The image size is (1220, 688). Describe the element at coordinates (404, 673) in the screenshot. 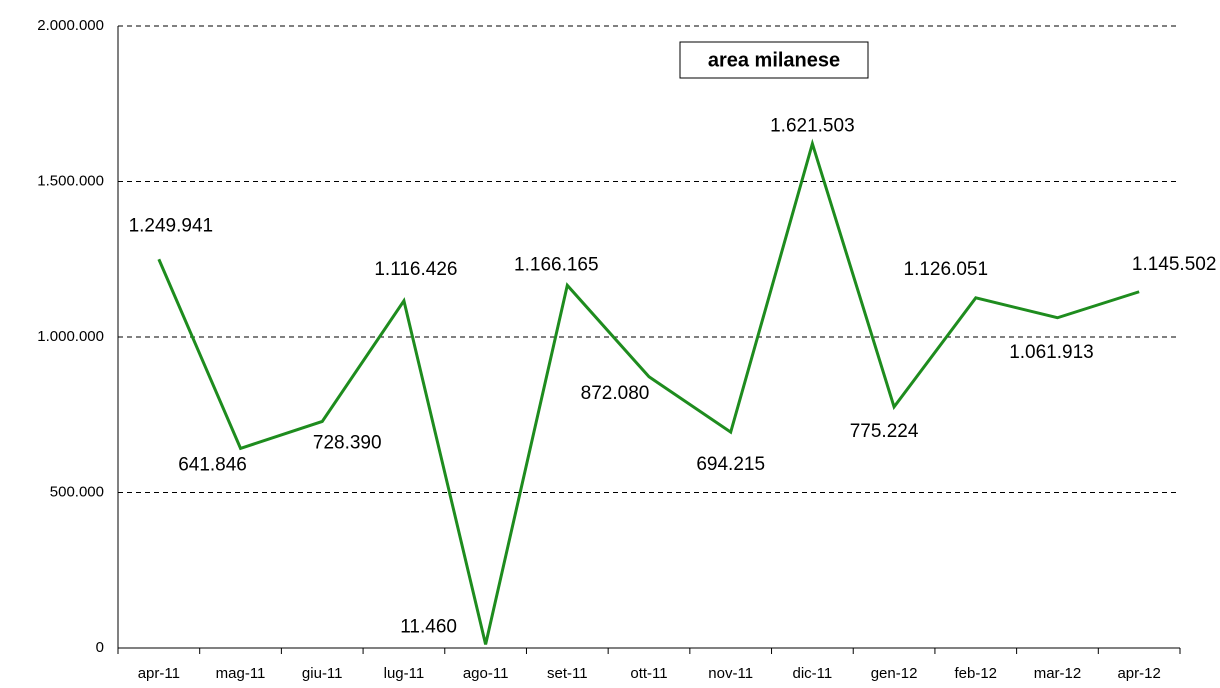

I see `x-tick-label: lug-11` at that location.